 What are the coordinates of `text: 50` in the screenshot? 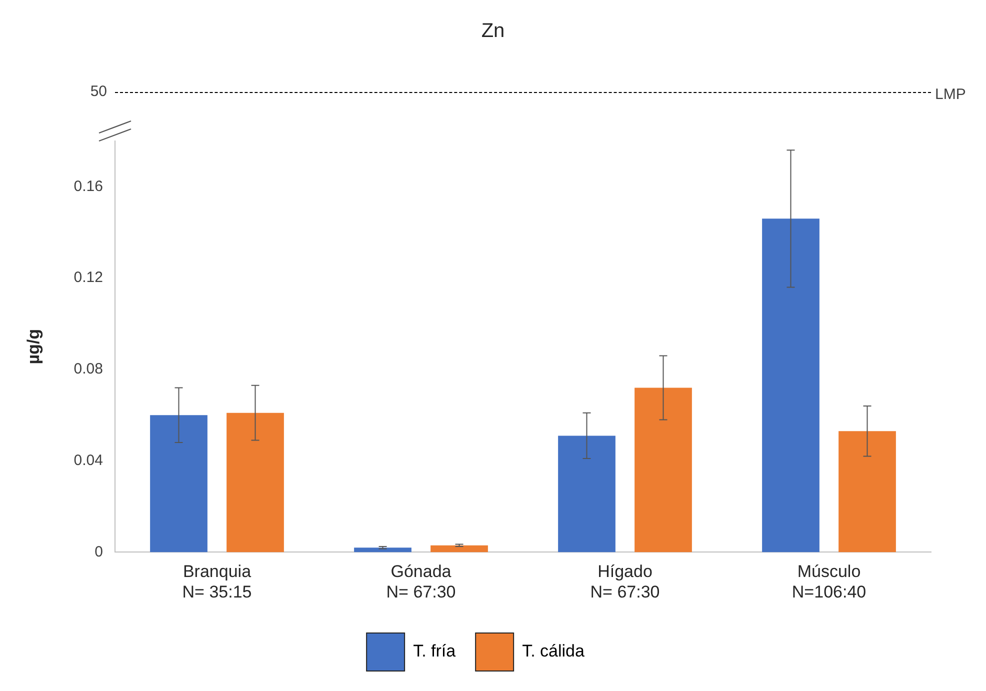 It's located at (98, 92).